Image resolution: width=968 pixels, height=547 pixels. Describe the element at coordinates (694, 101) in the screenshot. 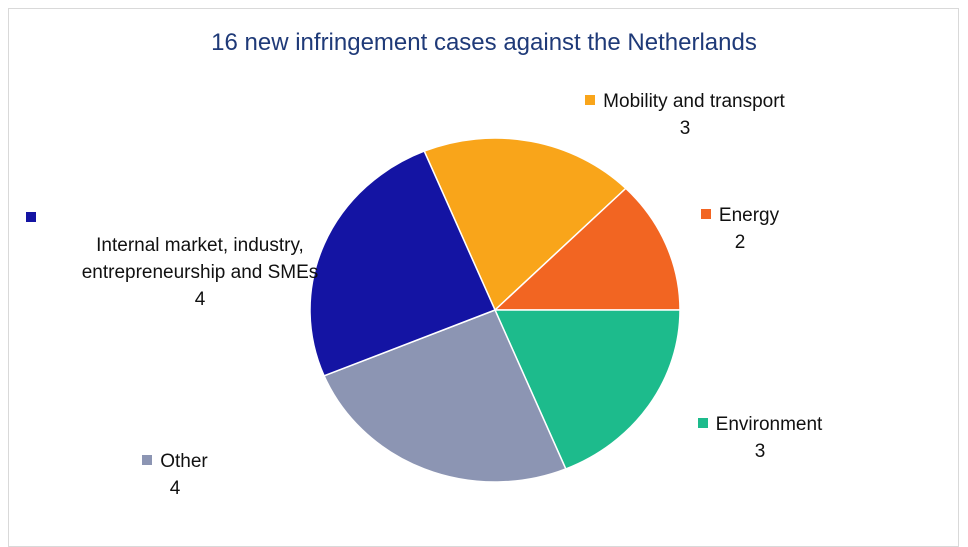

I see `category-label: Mobility and transport` at that location.